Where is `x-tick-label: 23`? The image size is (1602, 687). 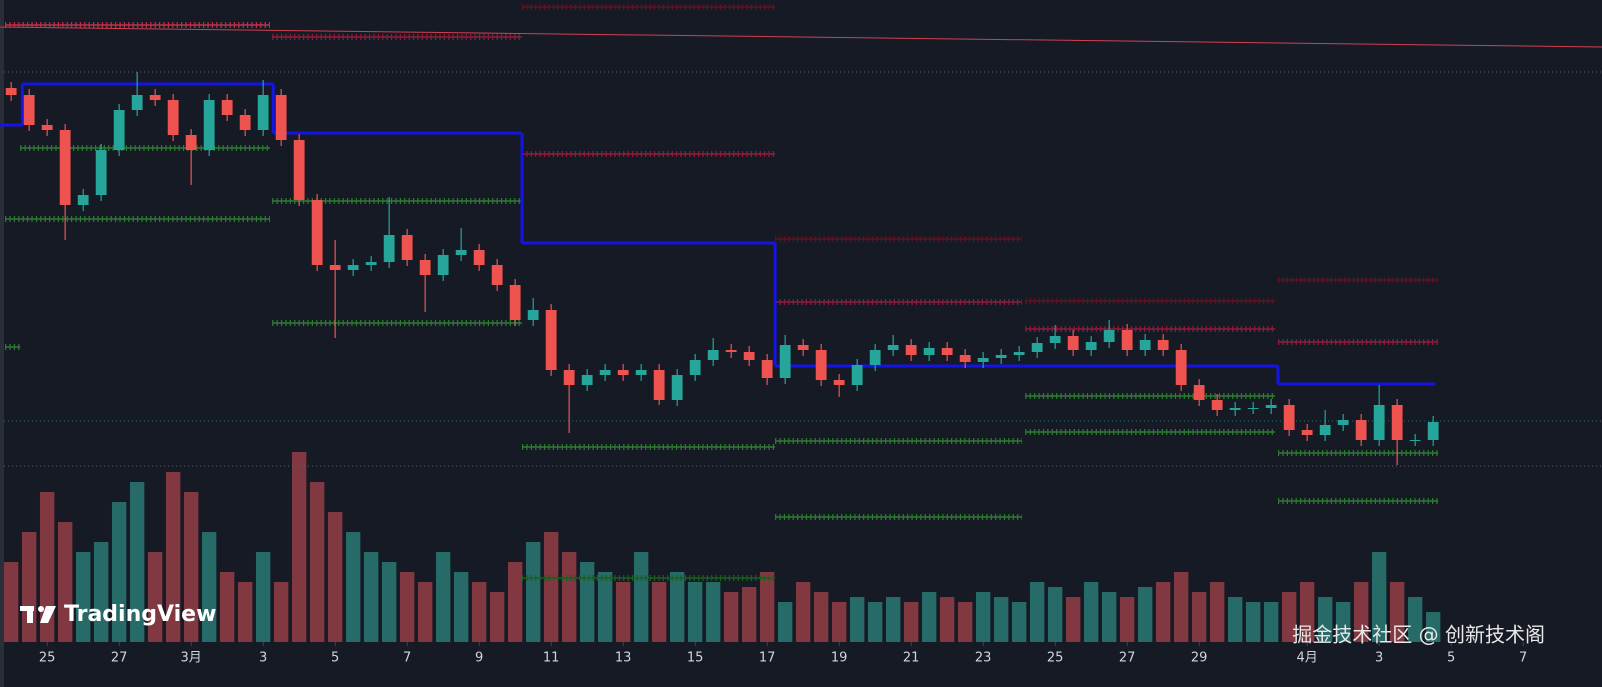
x-tick-label: 23 is located at coordinates (983, 658).